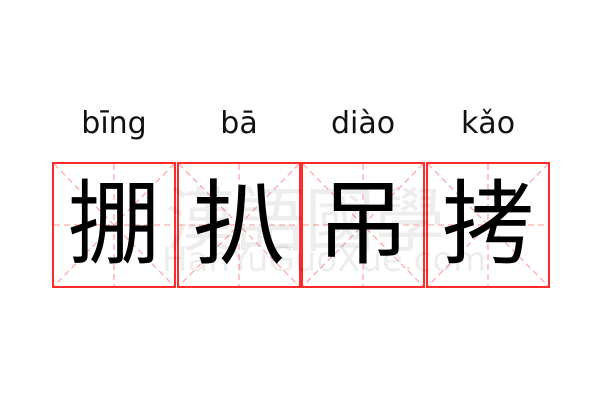  What do you see at coordinates (114, 123) in the screenshot?
I see `pinyin-1: bīng` at bounding box center [114, 123].